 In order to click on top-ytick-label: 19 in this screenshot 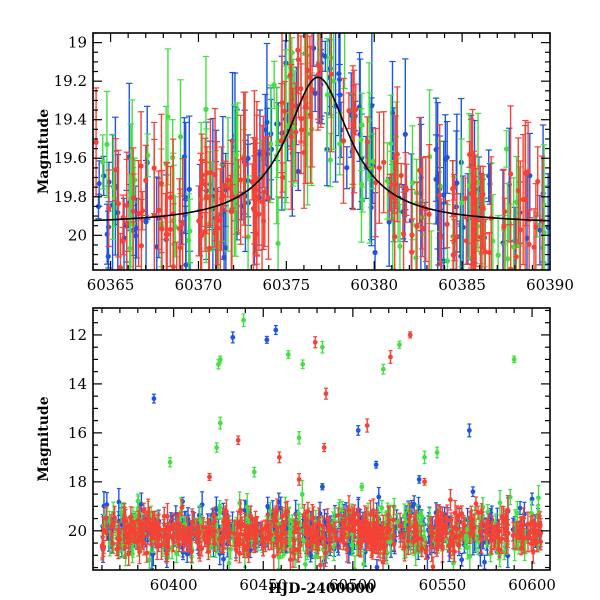, I will do `click(77, 43)`.